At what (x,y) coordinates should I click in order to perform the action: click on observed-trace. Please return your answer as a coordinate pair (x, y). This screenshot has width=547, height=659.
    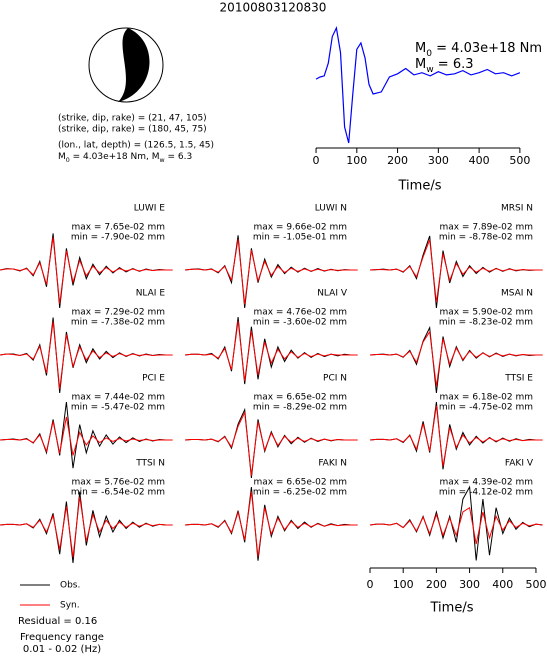
    Looking at the image, I should click on (86, 527).